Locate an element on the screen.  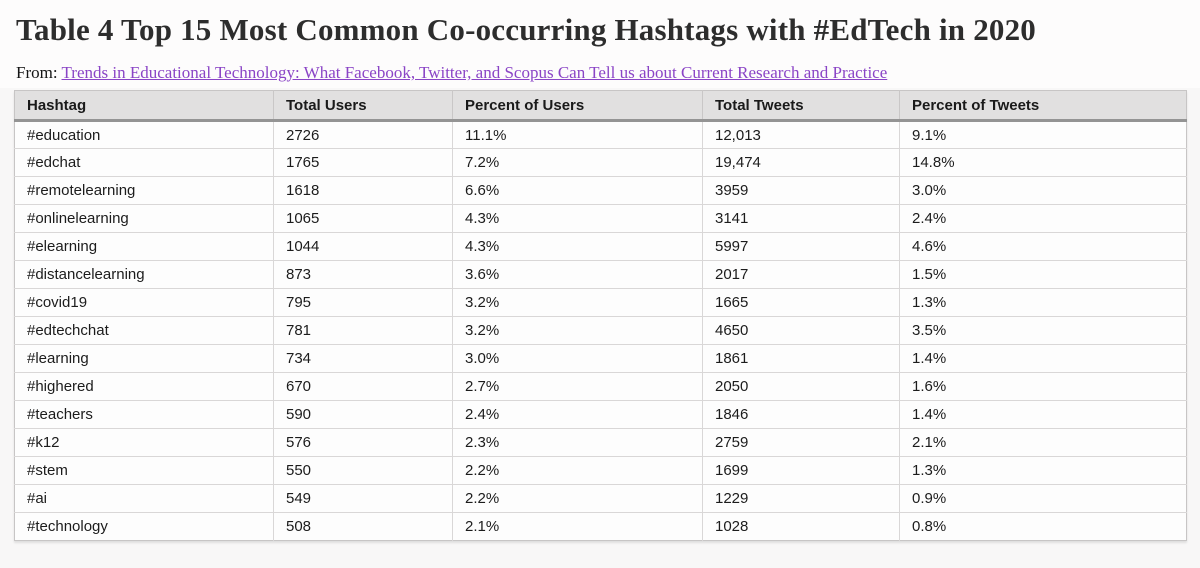
table-cell: #teachers is located at coordinates (144, 414).